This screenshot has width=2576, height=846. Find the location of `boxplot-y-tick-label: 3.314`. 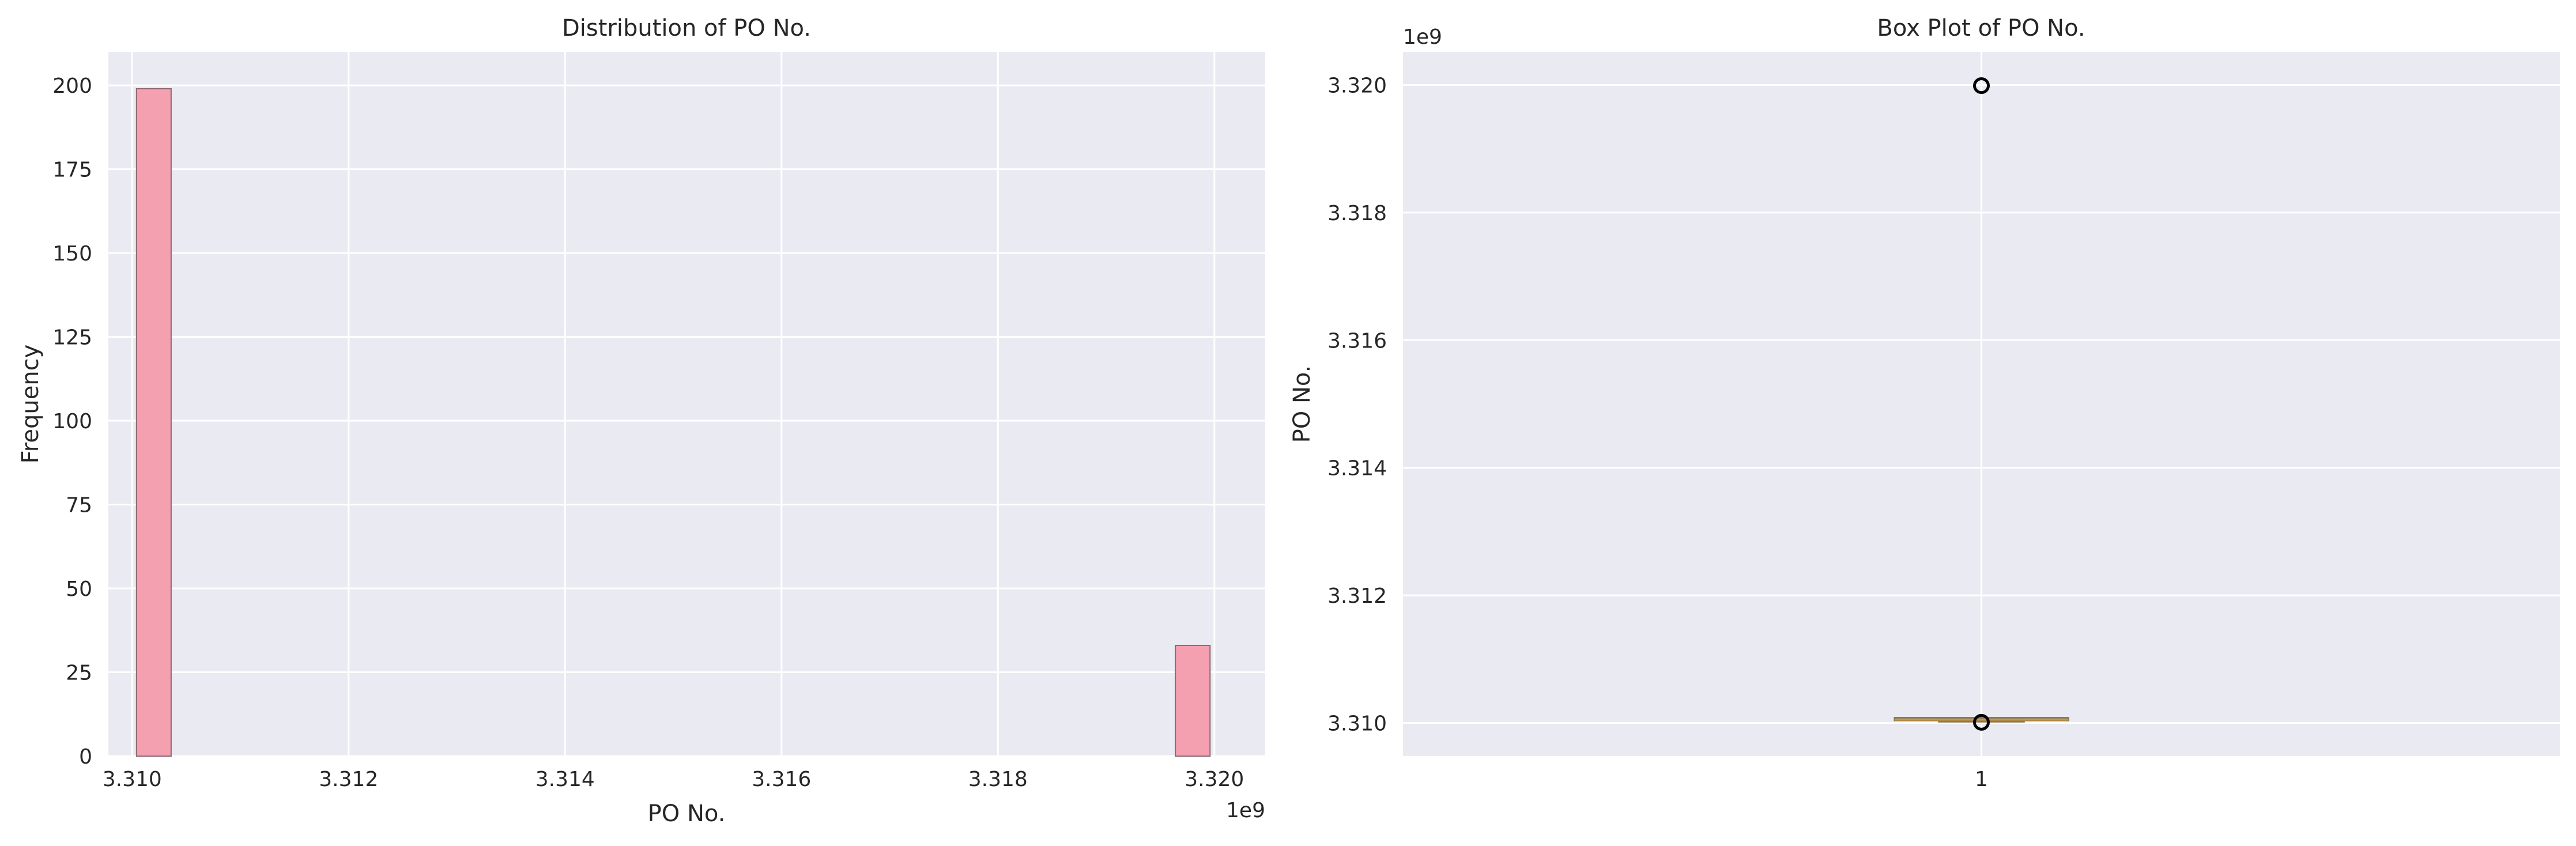

boxplot-y-tick-label: 3.314 is located at coordinates (1357, 469).